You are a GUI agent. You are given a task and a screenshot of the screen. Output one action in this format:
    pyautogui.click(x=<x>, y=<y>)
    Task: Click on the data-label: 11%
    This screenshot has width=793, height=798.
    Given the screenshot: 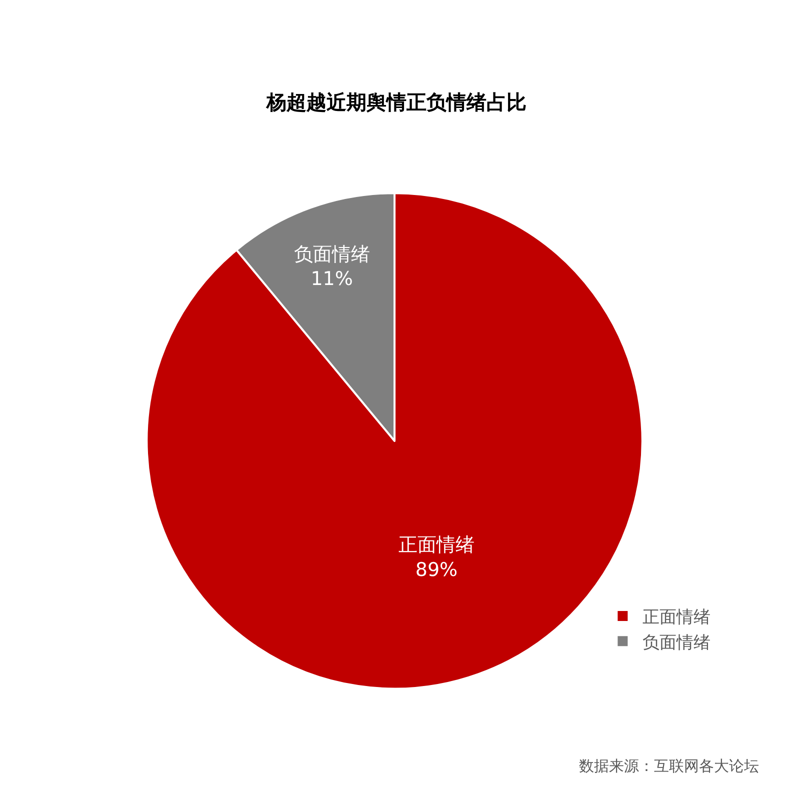 What is the action you would take?
    pyautogui.click(x=331, y=279)
    